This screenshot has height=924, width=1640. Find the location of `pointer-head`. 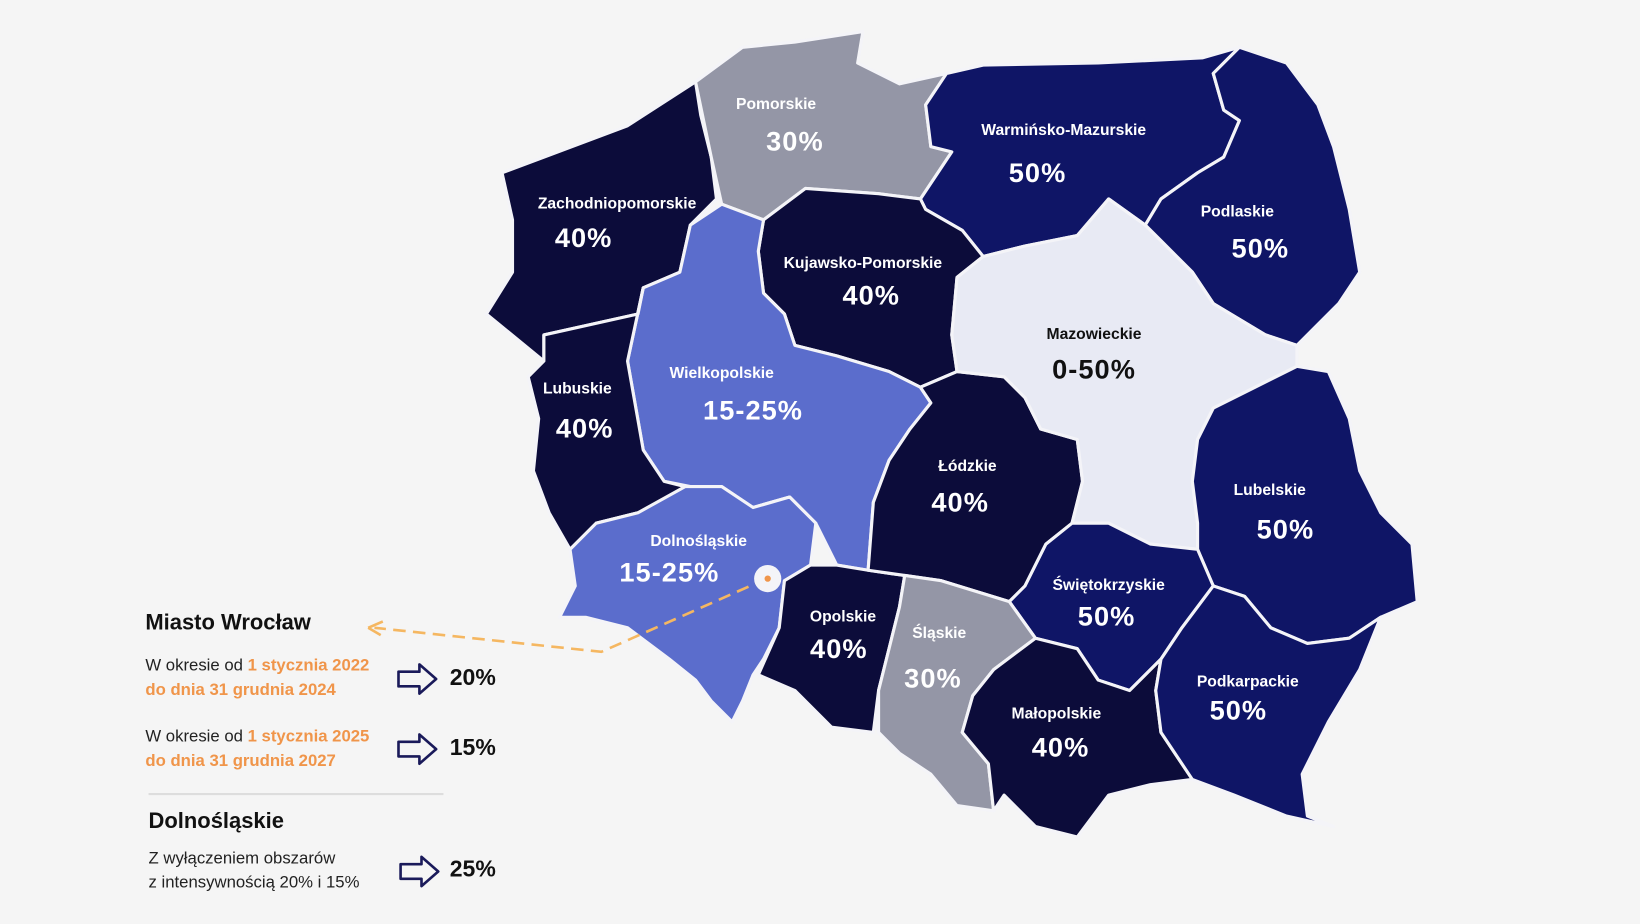

pointer-head is located at coordinates (375, 628).